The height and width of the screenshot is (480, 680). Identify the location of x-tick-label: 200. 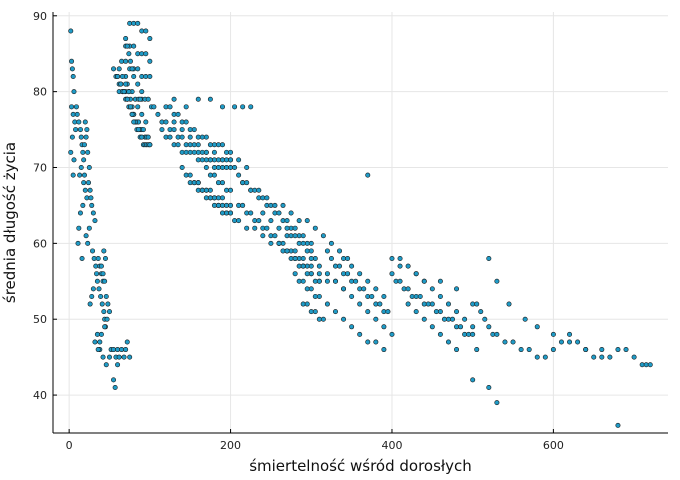
(230, 445).